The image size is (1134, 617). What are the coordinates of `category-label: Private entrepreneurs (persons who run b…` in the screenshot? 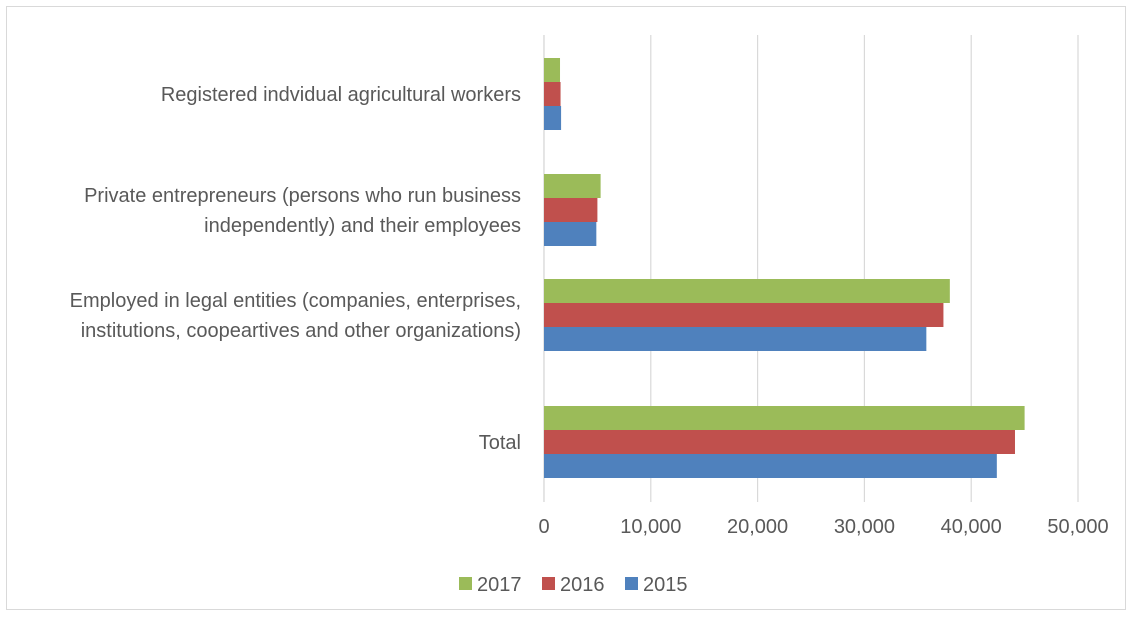 It's located at (302, 196).